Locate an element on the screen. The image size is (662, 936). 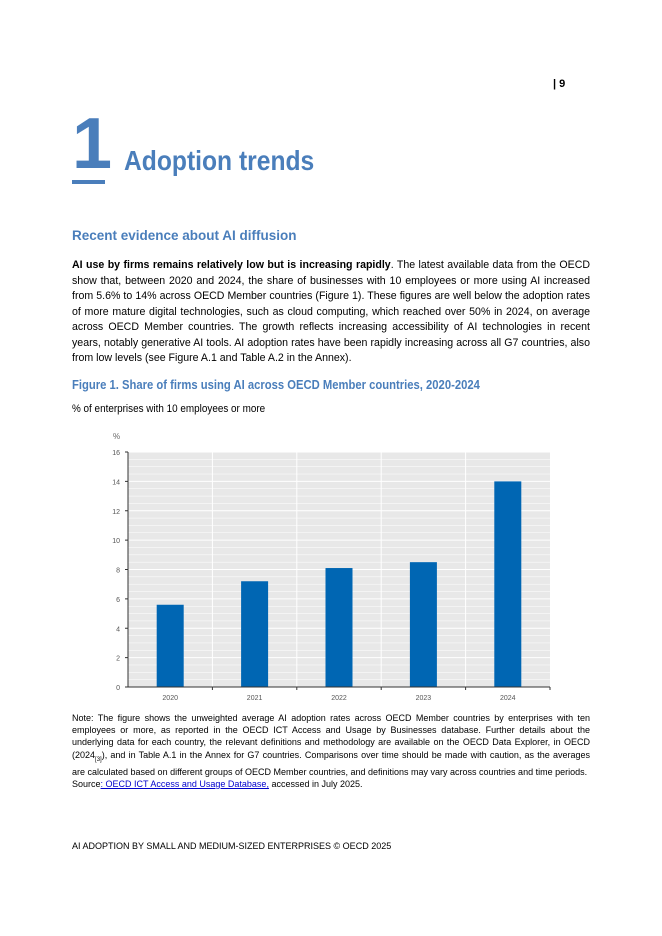
bar-2024 is located at coordinates (508, 584).